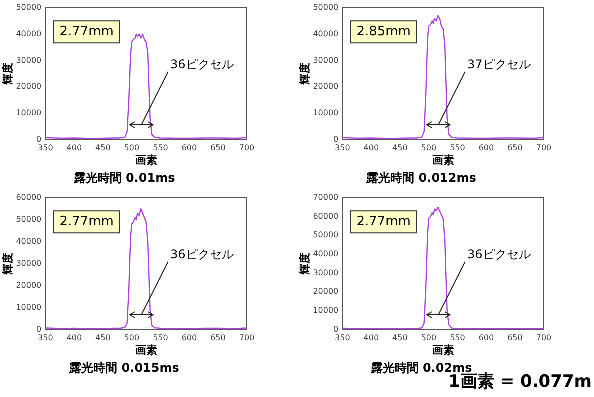 This screenshot has height=397, width=594. Describe the element at coordinates (421, 367) in the screenshot. I see `text: 露光時間 0.02ms` at that location.